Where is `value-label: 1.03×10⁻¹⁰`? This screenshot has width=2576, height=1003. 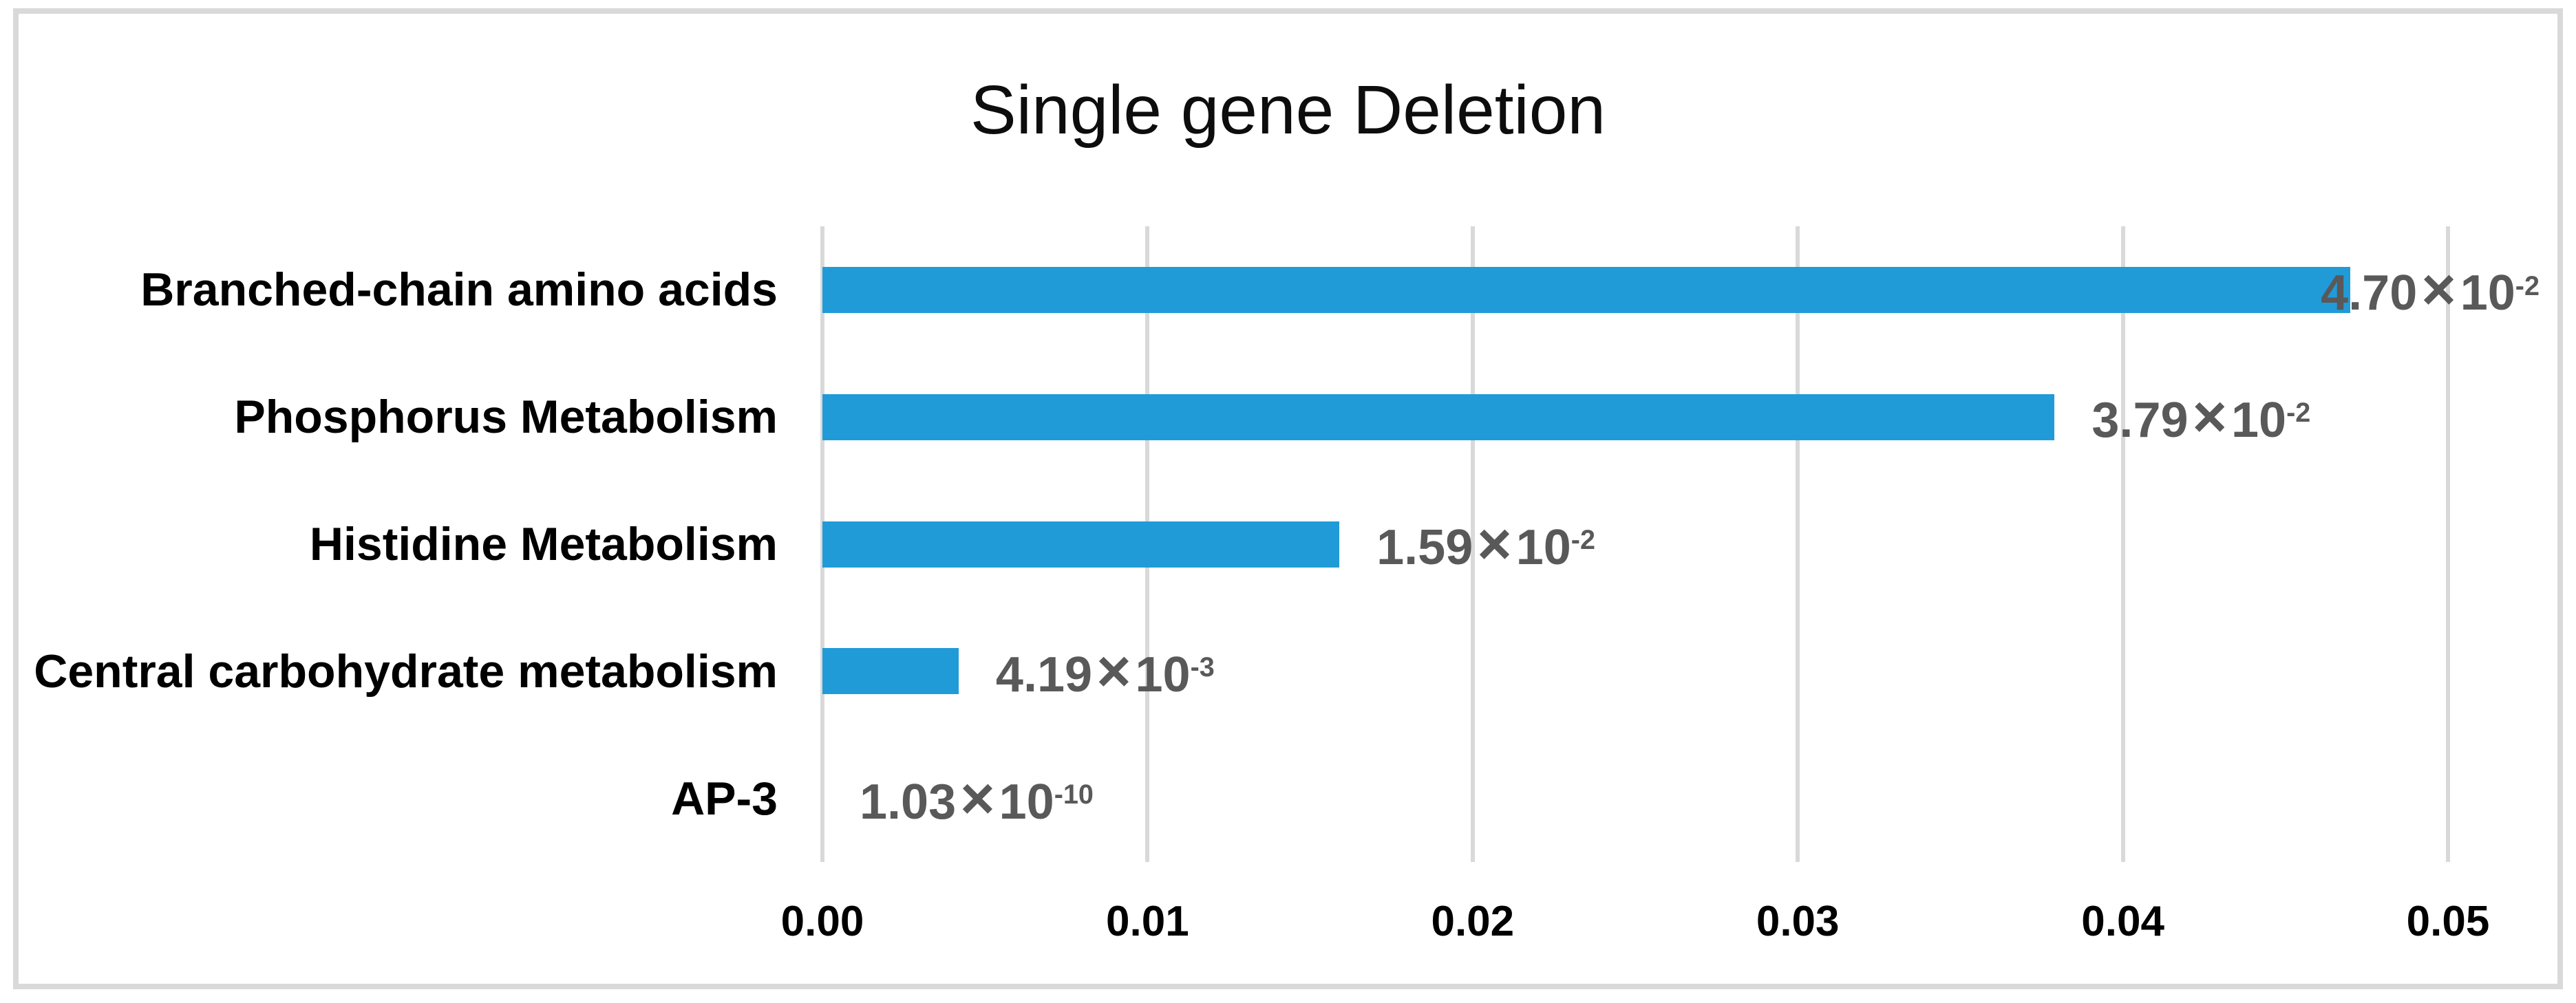
value-label: 1.03×10⁻¹⁰ is located at coordinates (977, 798).